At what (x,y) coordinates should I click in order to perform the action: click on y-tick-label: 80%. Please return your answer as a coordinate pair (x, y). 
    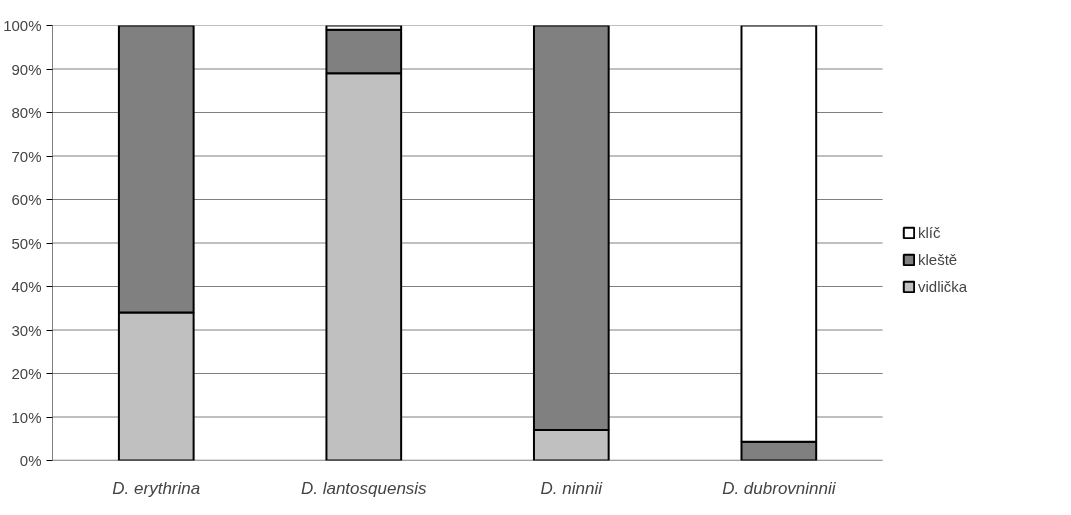
    Looking at the image, I should click on (26, 112).